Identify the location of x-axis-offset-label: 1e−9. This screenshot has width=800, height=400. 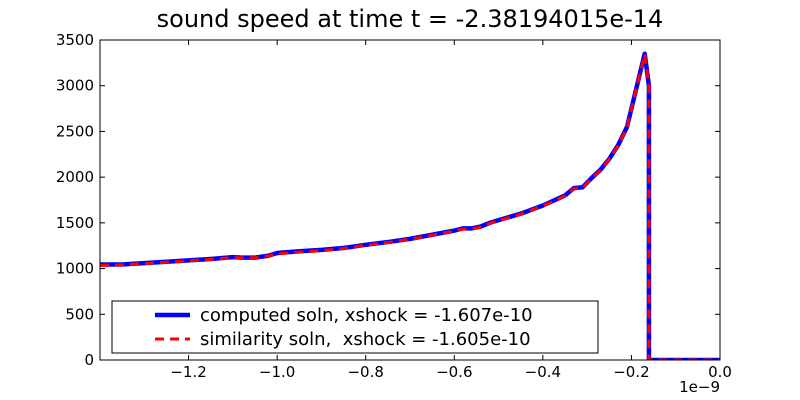
(699, 387).